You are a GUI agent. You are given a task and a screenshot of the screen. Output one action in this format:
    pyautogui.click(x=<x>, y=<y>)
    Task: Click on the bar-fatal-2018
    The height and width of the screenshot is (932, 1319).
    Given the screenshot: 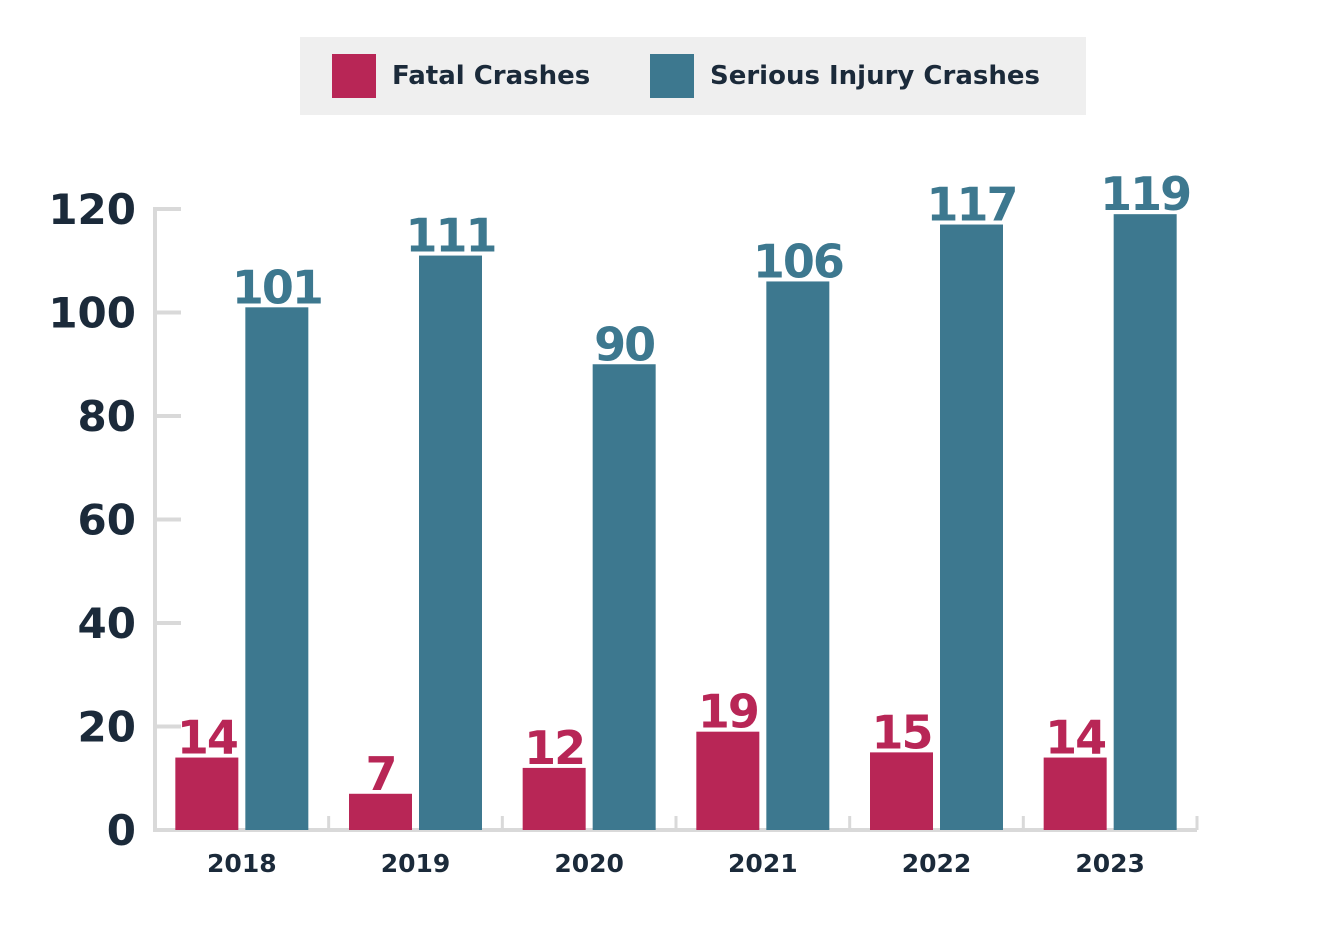 What is the action you would take?
    pyautogui.click(x=207, y=793)
    